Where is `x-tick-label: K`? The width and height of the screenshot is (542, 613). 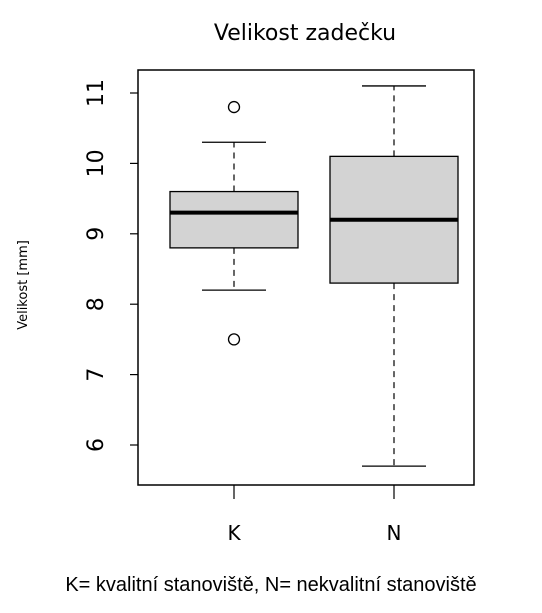 x-tick-label: K is located at coordinates (234, 533).